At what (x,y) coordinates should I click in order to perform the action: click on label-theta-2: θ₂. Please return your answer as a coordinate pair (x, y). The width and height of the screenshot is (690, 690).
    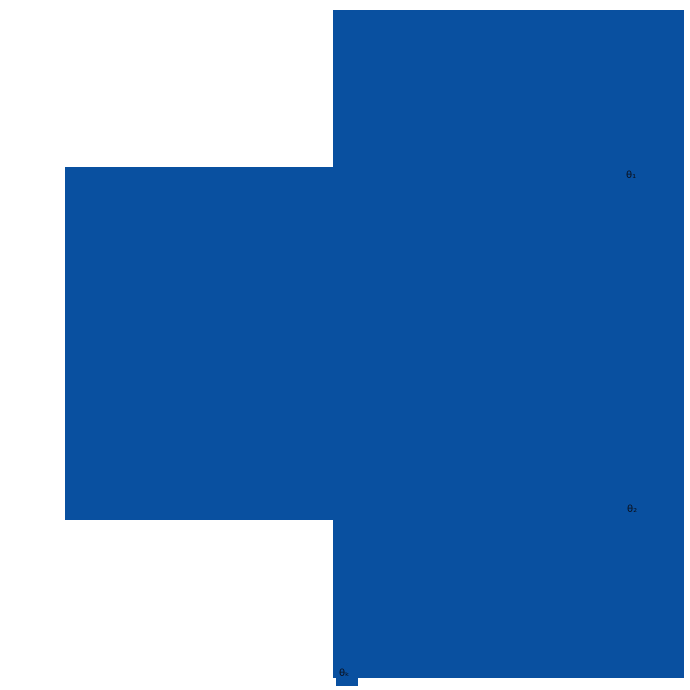
    Looking at the image, I should click on (632, 509).